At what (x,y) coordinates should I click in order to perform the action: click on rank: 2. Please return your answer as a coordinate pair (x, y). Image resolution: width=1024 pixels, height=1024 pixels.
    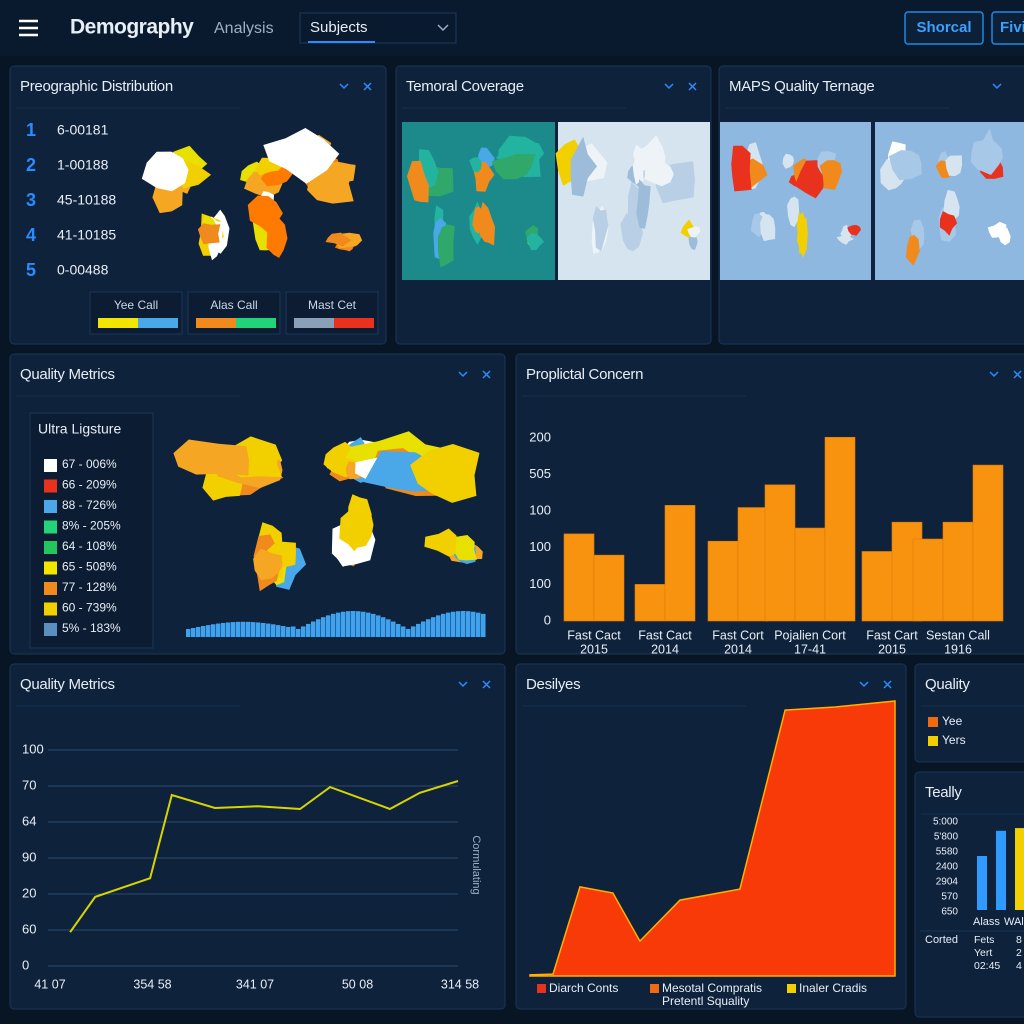
    Looking at the image, I should click on (31, 165).